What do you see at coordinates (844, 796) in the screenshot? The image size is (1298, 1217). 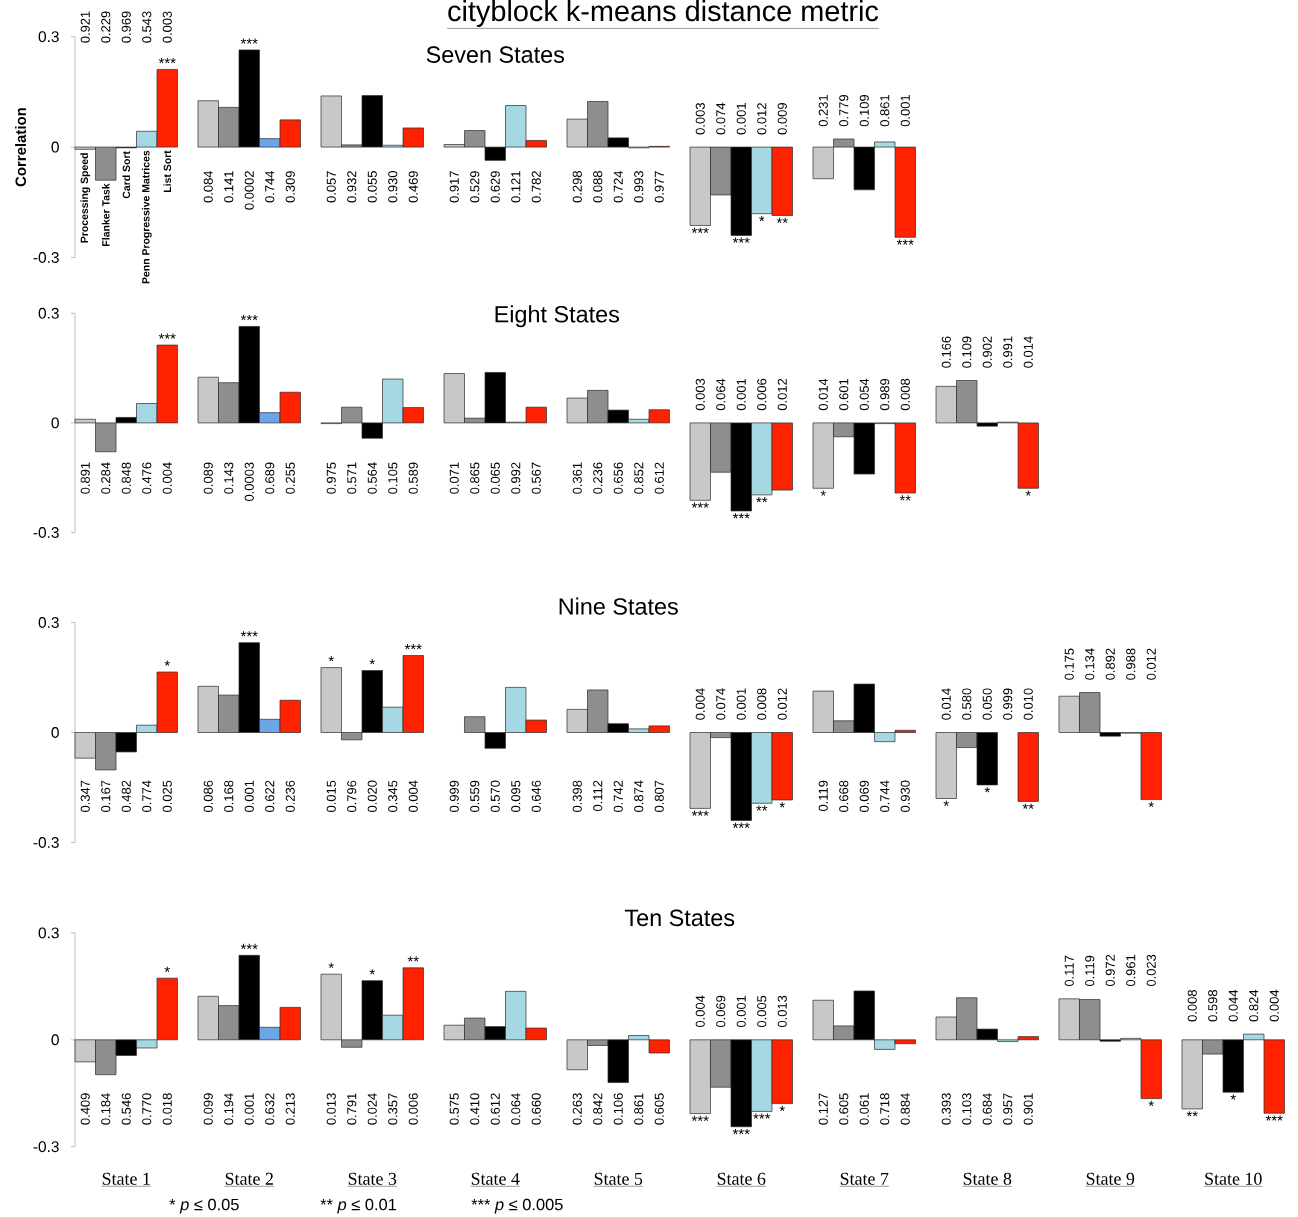 I see `annotation: 0.668` at bounding box center [844, 796].